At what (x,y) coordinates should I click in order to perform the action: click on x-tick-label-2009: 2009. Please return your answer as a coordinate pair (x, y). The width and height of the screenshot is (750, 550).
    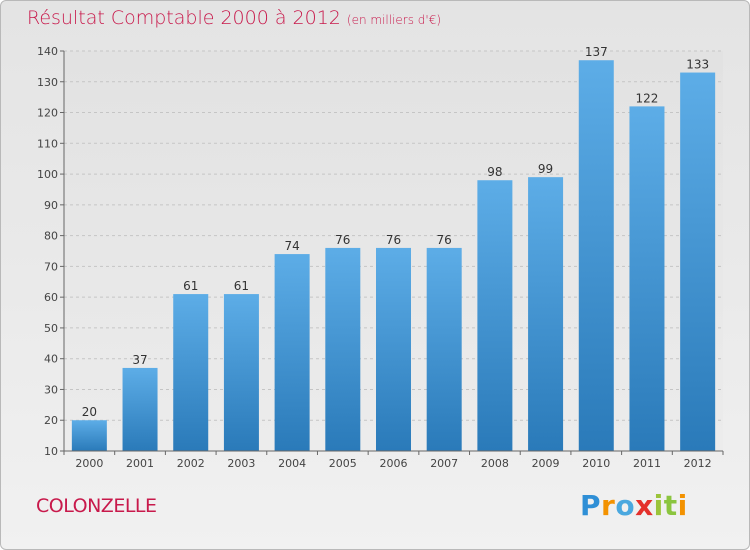
    Looking at the image, I should click on (546, 463).